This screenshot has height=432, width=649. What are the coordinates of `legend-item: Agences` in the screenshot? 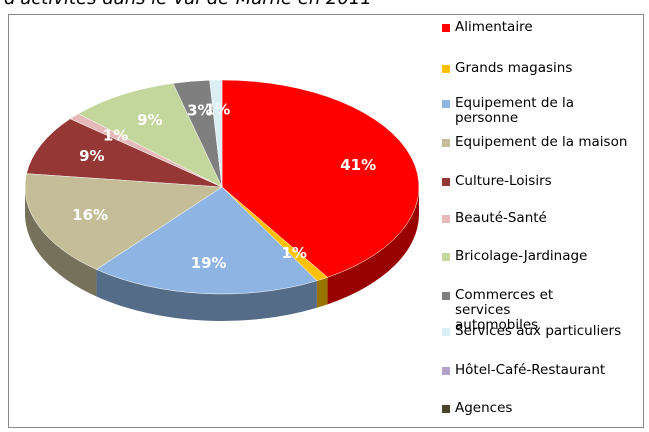 It's located at (477, 408).